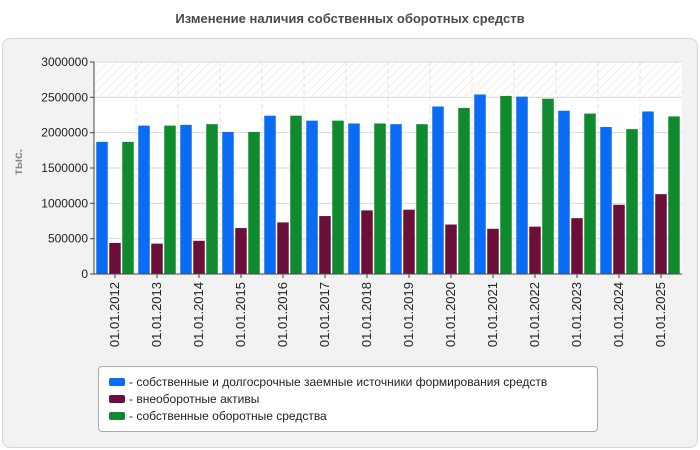 The height and width of the screenshot is (450, 700). Describe the element at coordinates (353, 415) in the screenshot. I see `legend-item-working-capital: - собственные оборотные средства` at that location.